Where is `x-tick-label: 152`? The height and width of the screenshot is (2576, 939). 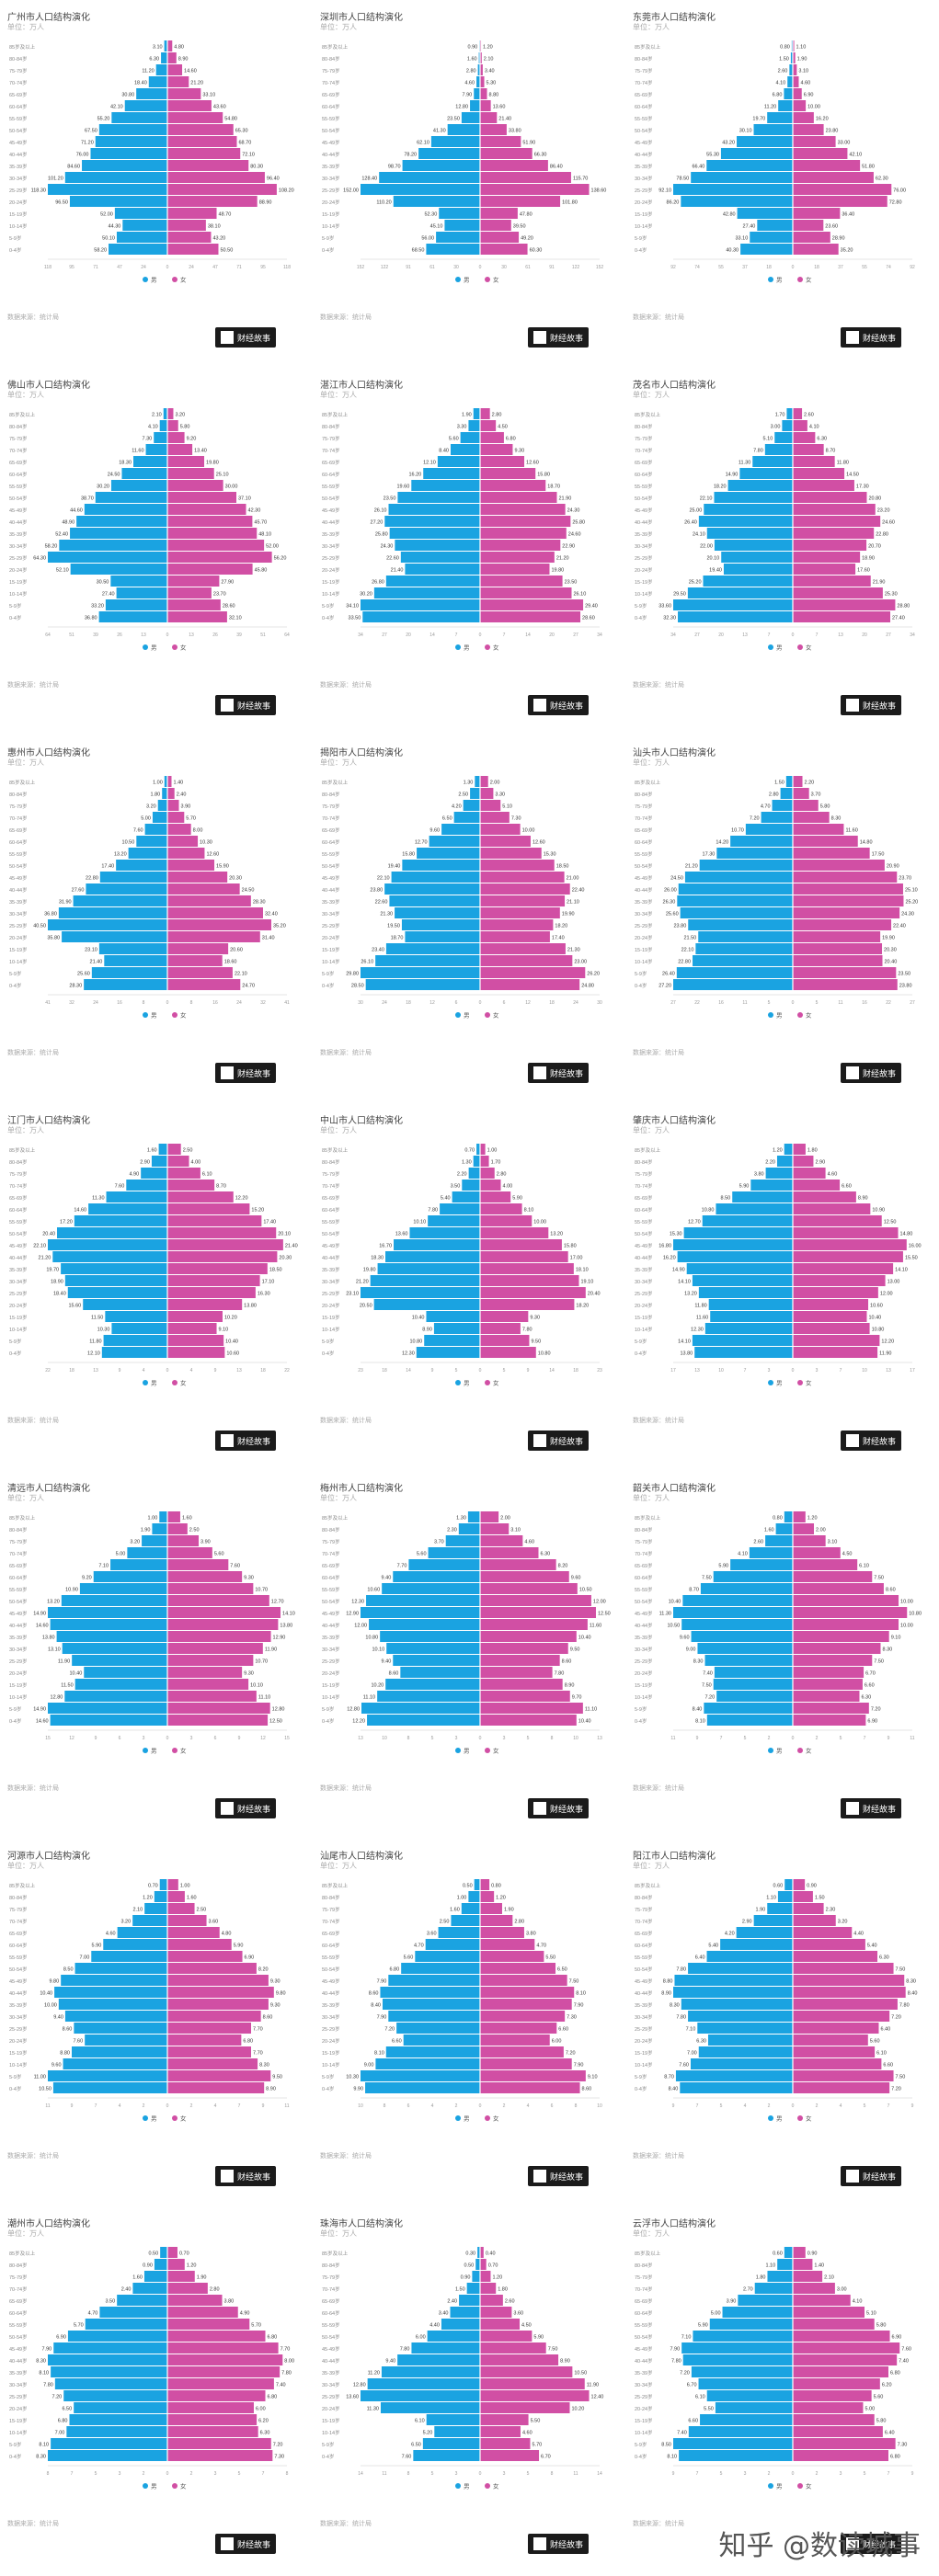
x-tick-label: 152 is located at coordinates (600, 267).